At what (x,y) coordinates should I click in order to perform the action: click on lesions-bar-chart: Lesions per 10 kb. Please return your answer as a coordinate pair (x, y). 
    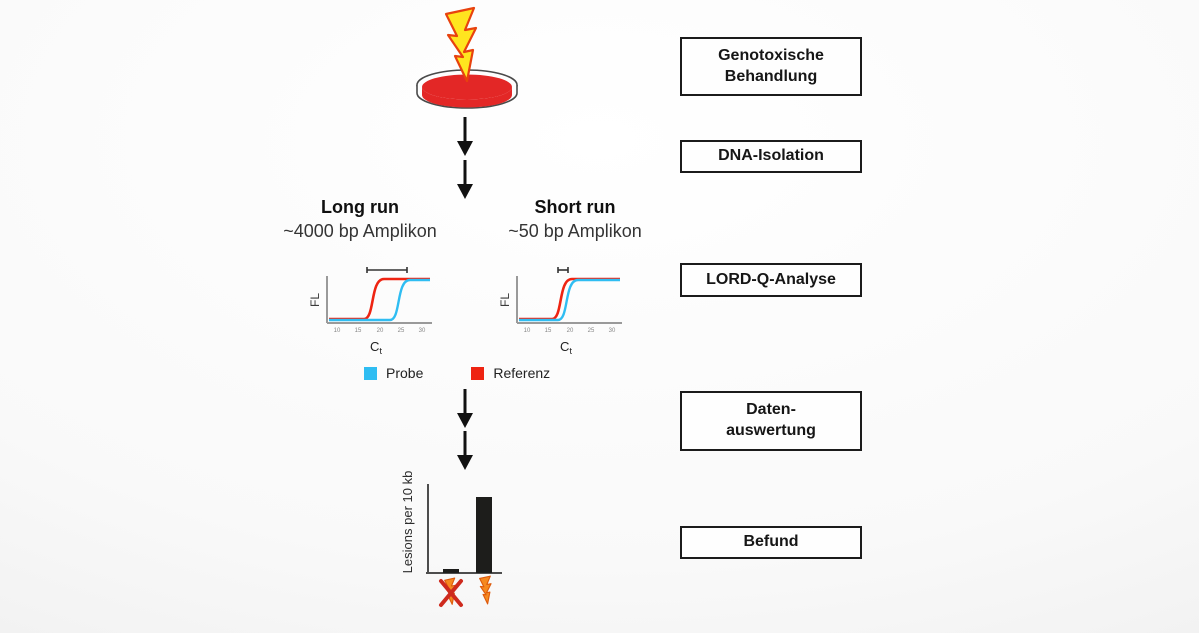
    Looking at the image, I should click on (451, 539).